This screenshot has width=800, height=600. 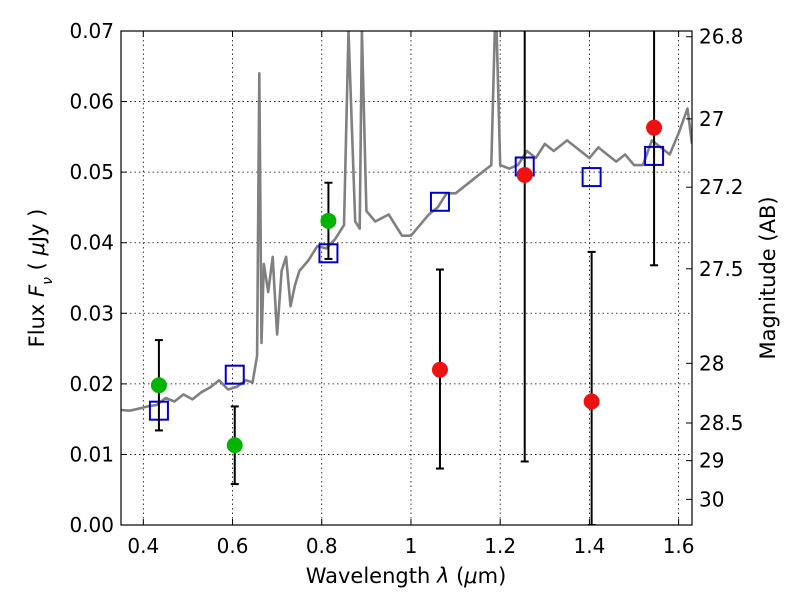 I want to click on x-tick-label: 1, so click(x=411, y=546).